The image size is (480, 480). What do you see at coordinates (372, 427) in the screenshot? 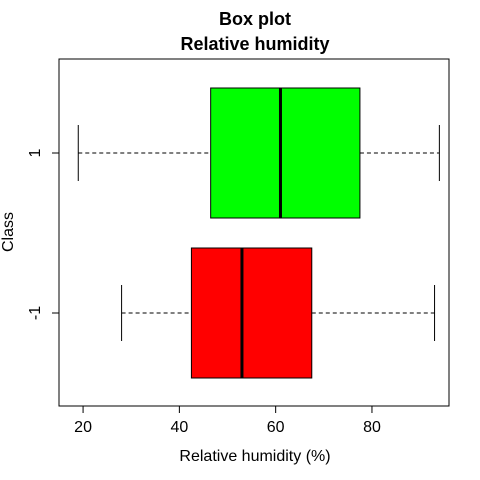
I see `x-tick-label: 80` at bounding box center [372, 427].